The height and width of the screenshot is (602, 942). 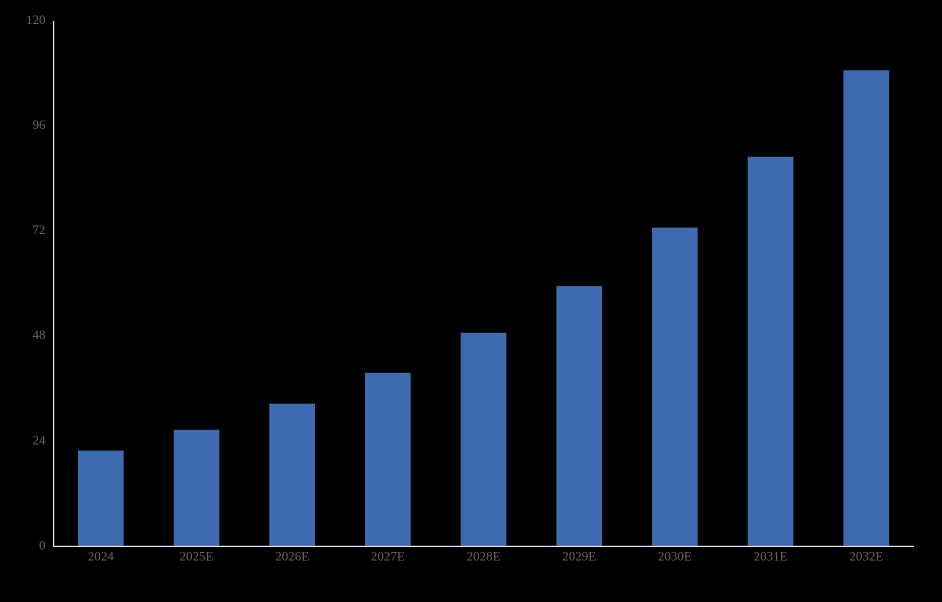 I want to click on svg-text: 24, so click(x=40, y=439).